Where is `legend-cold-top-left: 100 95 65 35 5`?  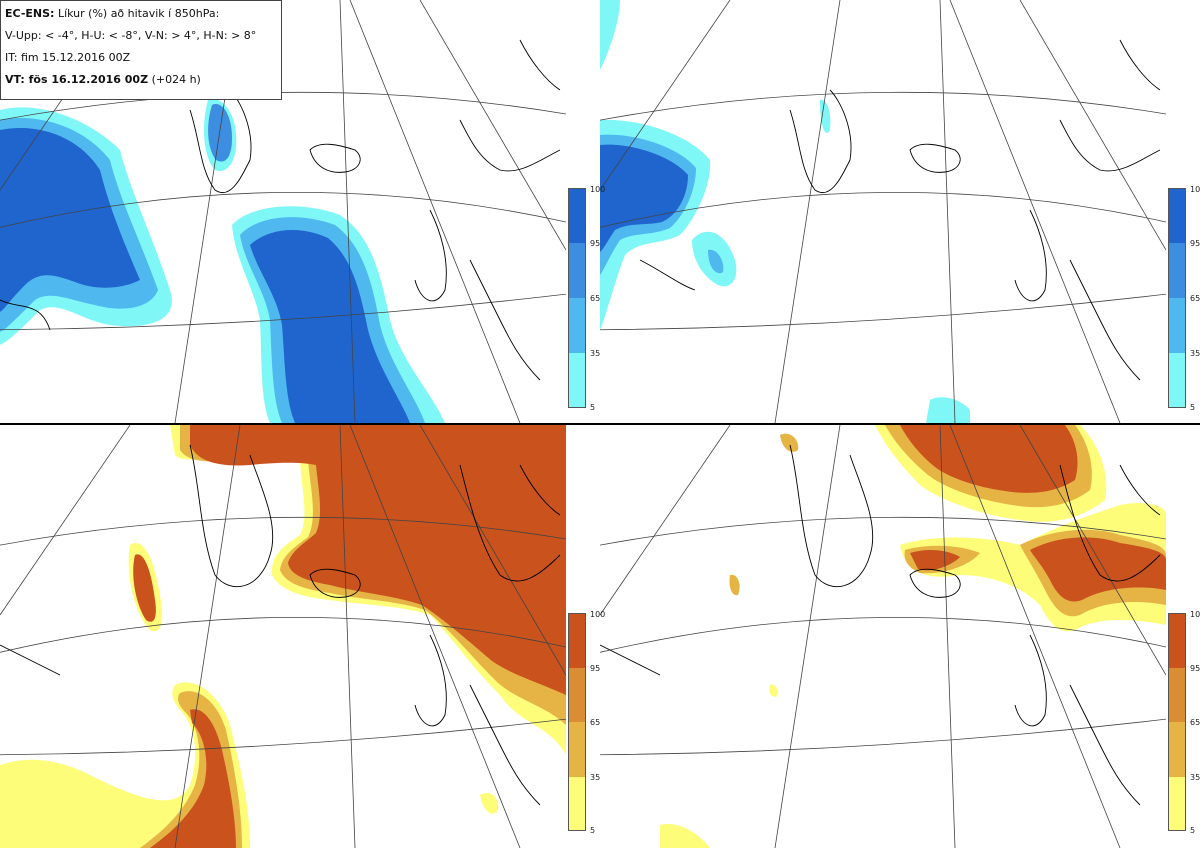 legend-cold-top-left: 100 95 65 35 5 is located at coordinates (586, 299).